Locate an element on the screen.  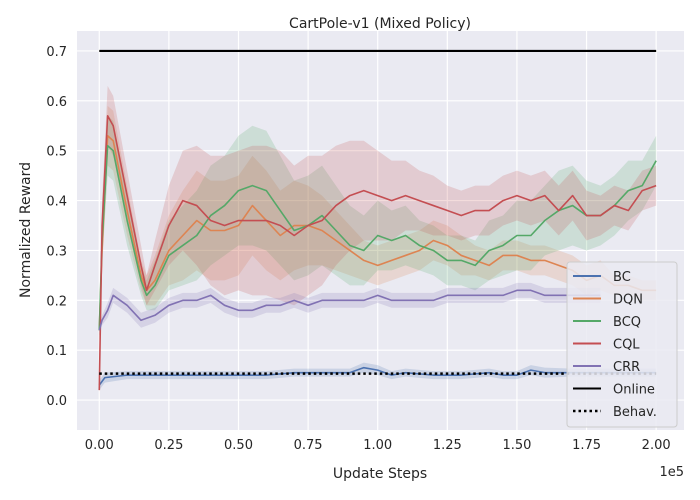
y-axis-label: Normalized Reward is located at coordinates (26, 230).